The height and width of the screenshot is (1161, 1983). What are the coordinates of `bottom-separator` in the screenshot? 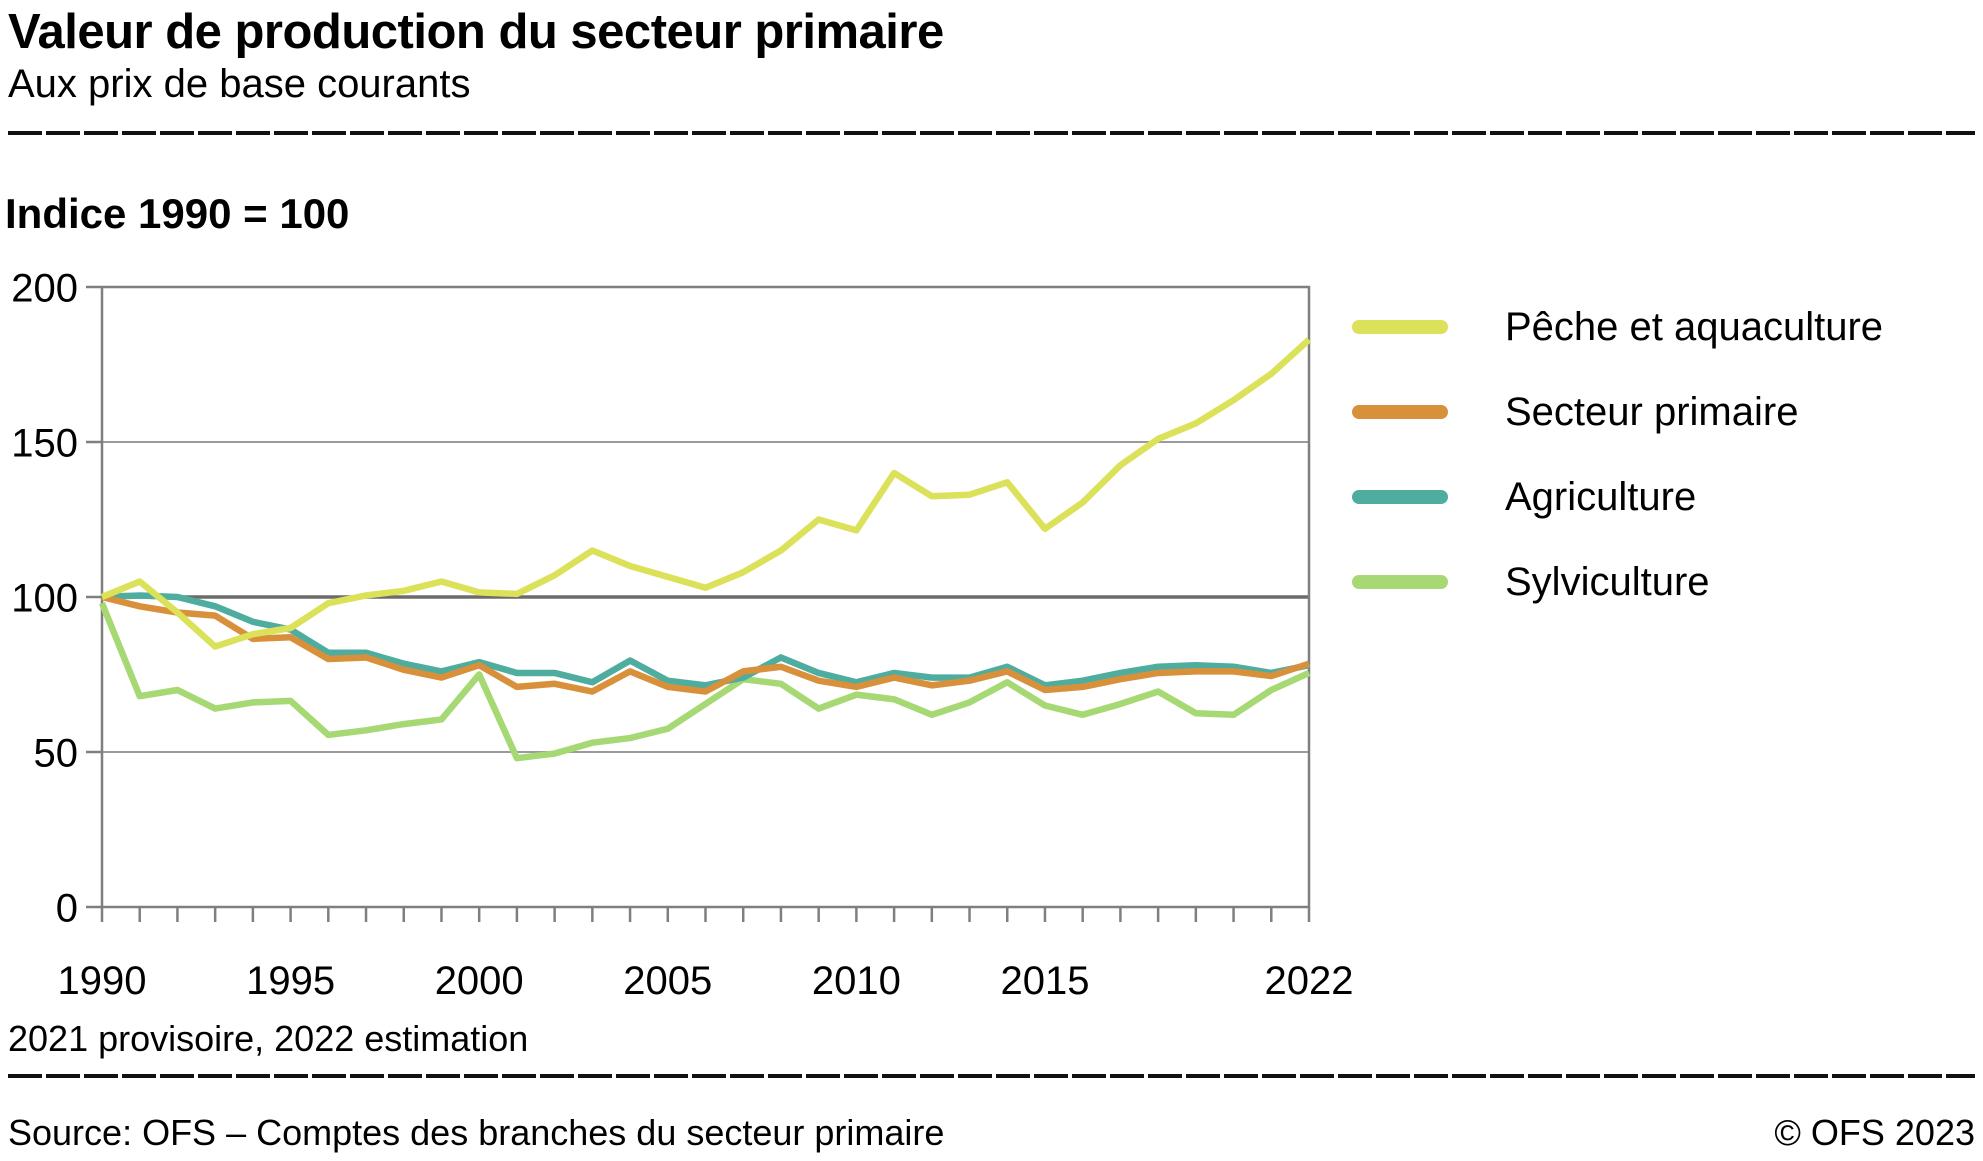 It's located at (991, 1076).